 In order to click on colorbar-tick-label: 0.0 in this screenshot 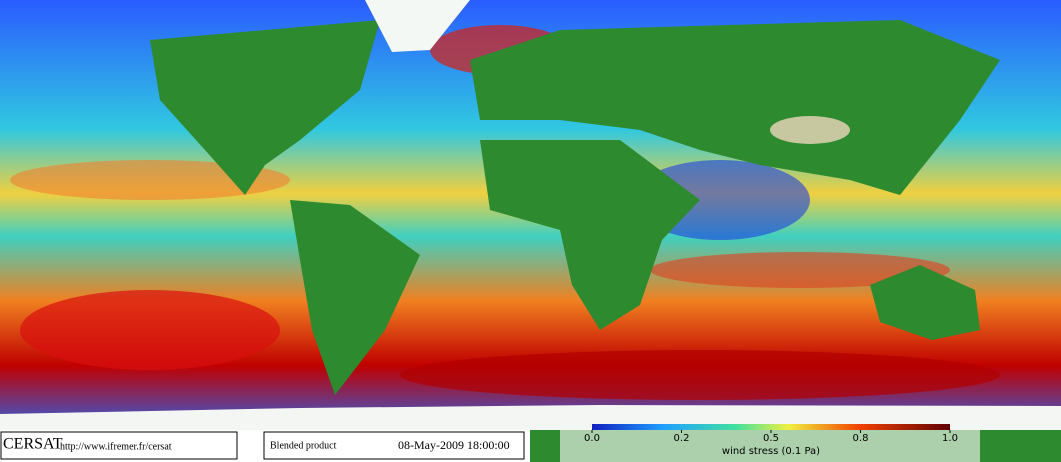, I will do `click(592, 438)`.